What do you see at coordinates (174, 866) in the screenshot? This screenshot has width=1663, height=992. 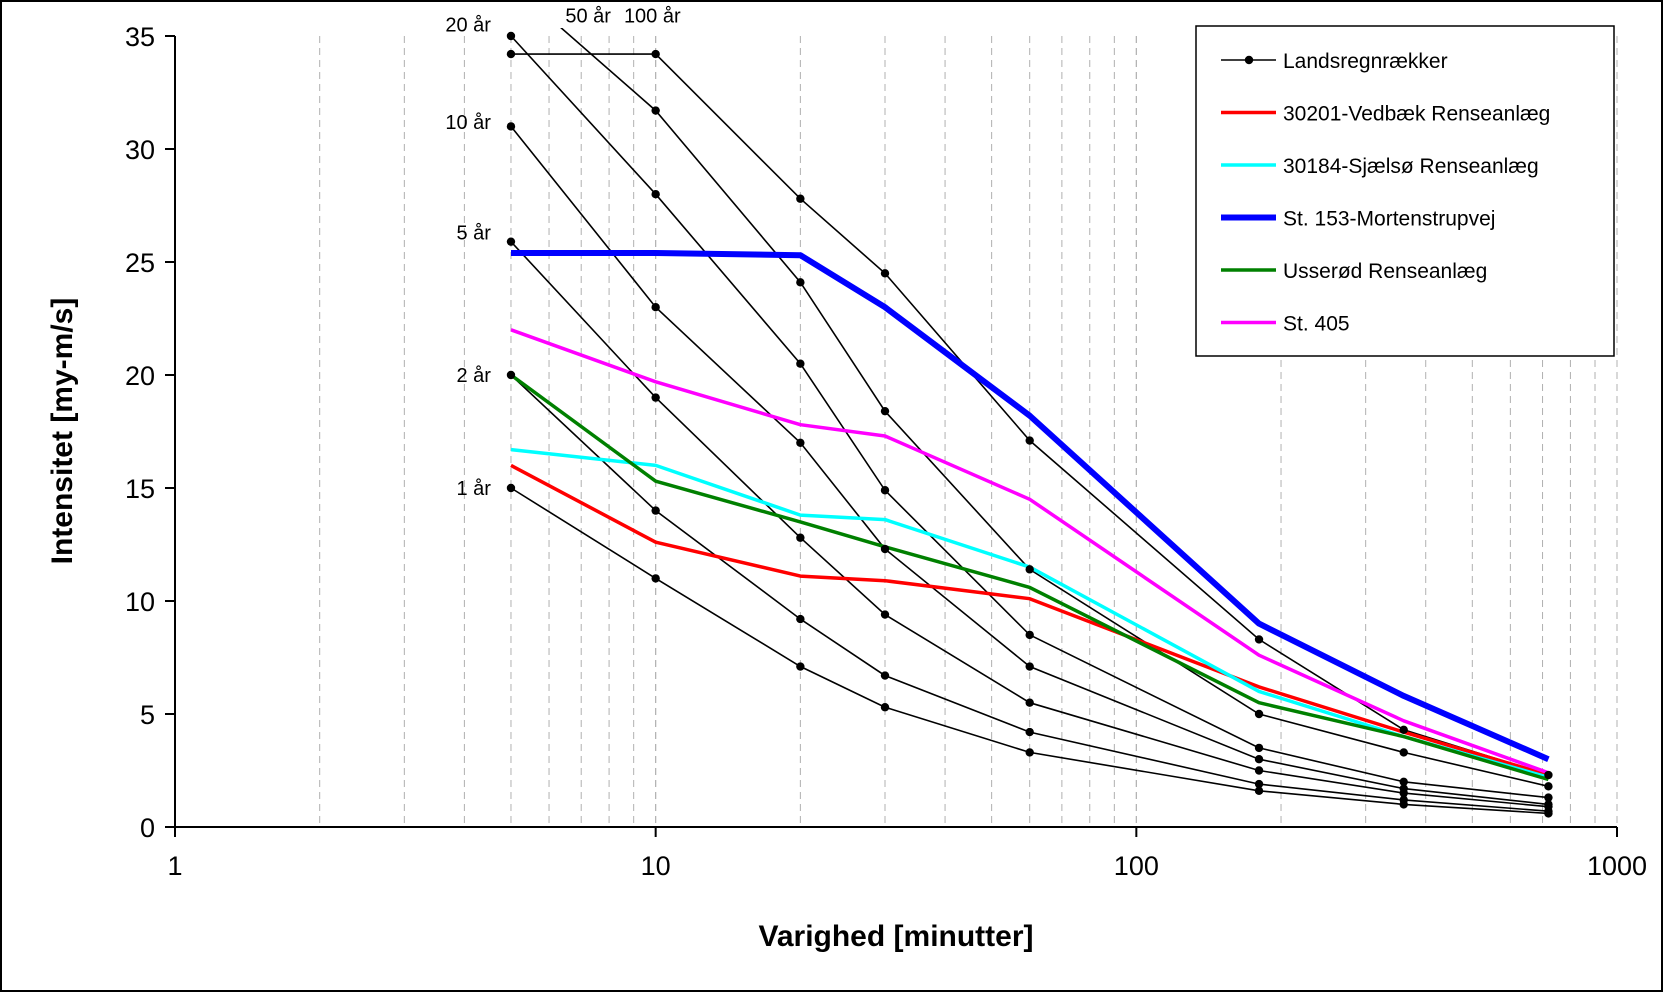 I see `x-tick-label: 1` at bounding box center [174, 866].